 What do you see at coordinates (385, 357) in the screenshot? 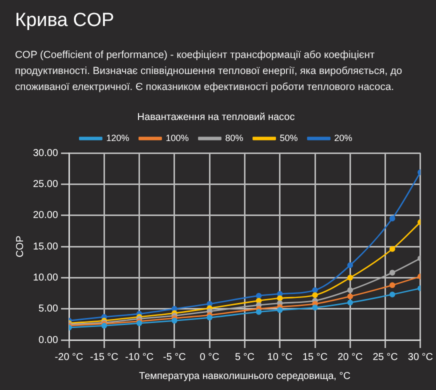
I see `x-tick-label: 25 °C` at bounding box center [385, 357].